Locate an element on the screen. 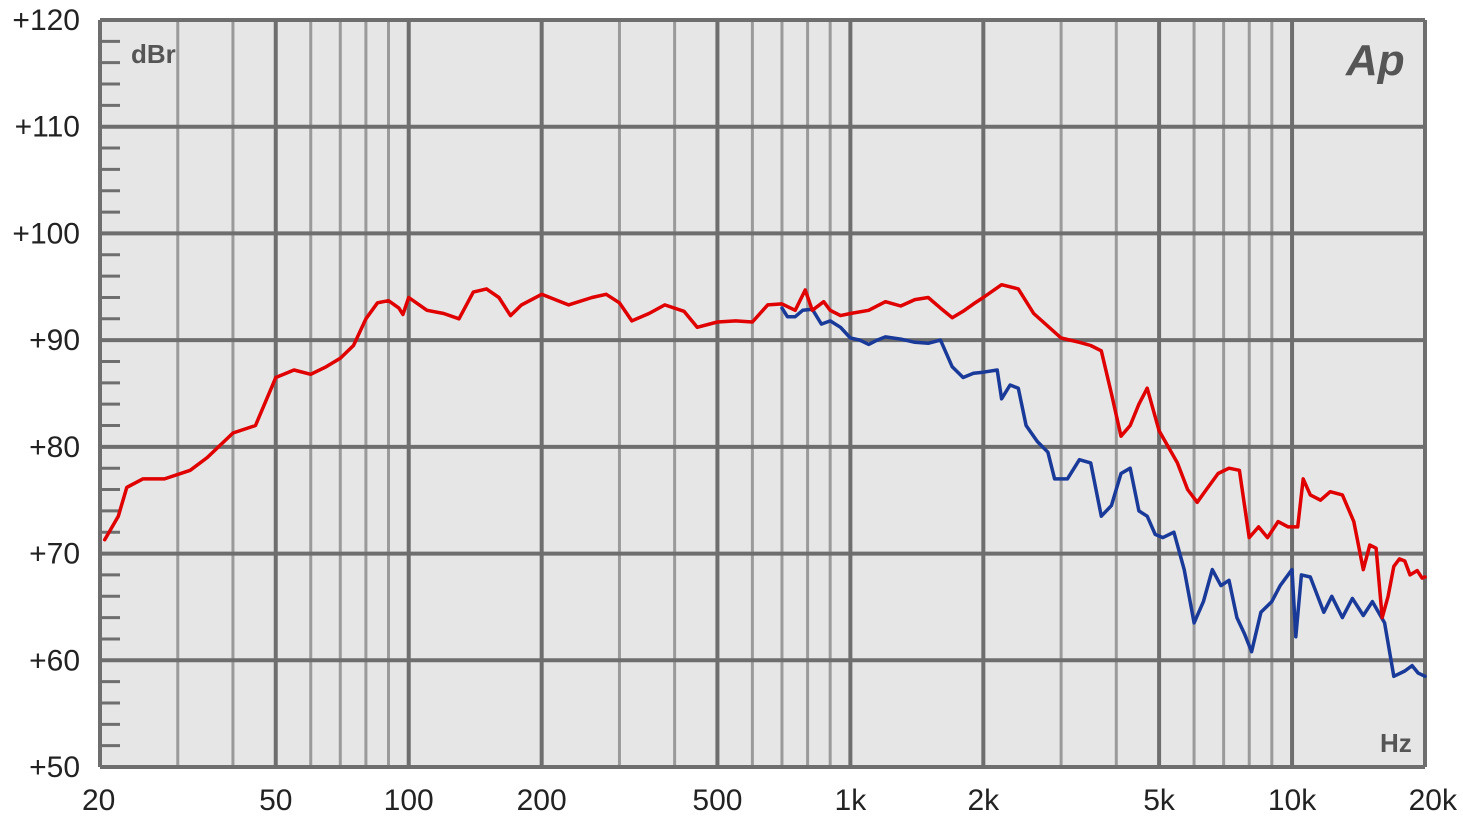 Image resolution: width=1463 pixels, height=824 pixels. x-tick-label: 200 is located at coordinates (542, 800).